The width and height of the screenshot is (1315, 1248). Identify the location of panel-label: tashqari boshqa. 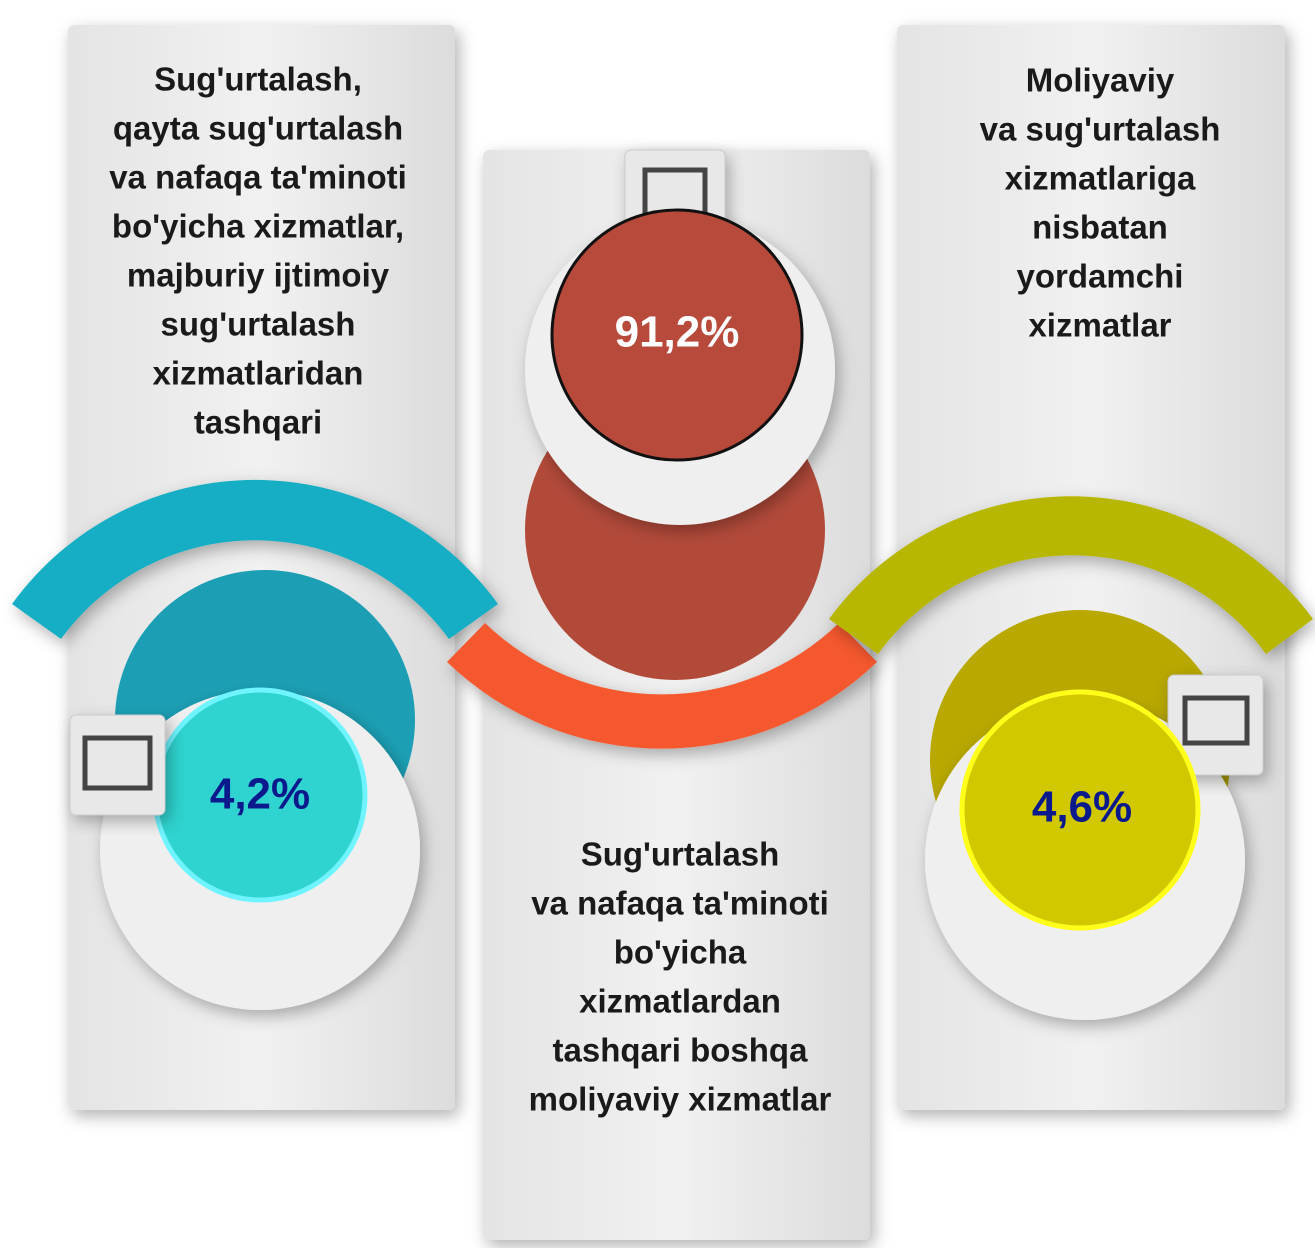
(681, 1050).